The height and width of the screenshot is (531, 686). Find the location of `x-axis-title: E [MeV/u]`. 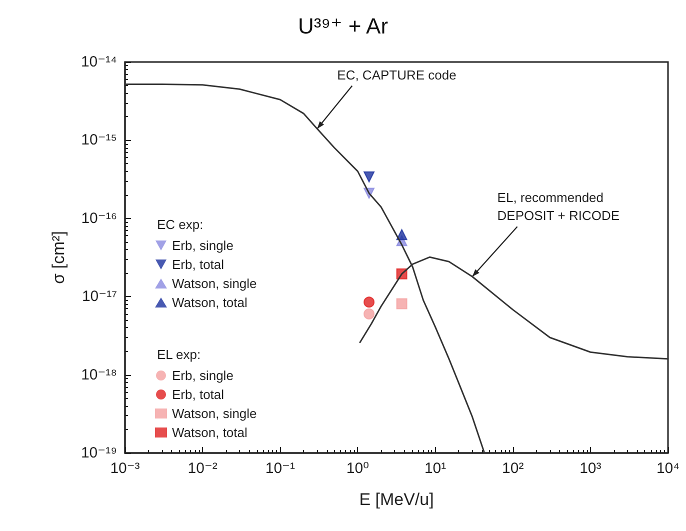

x-axis-title: E [MeV/u] is located at coordinates (396, 499).